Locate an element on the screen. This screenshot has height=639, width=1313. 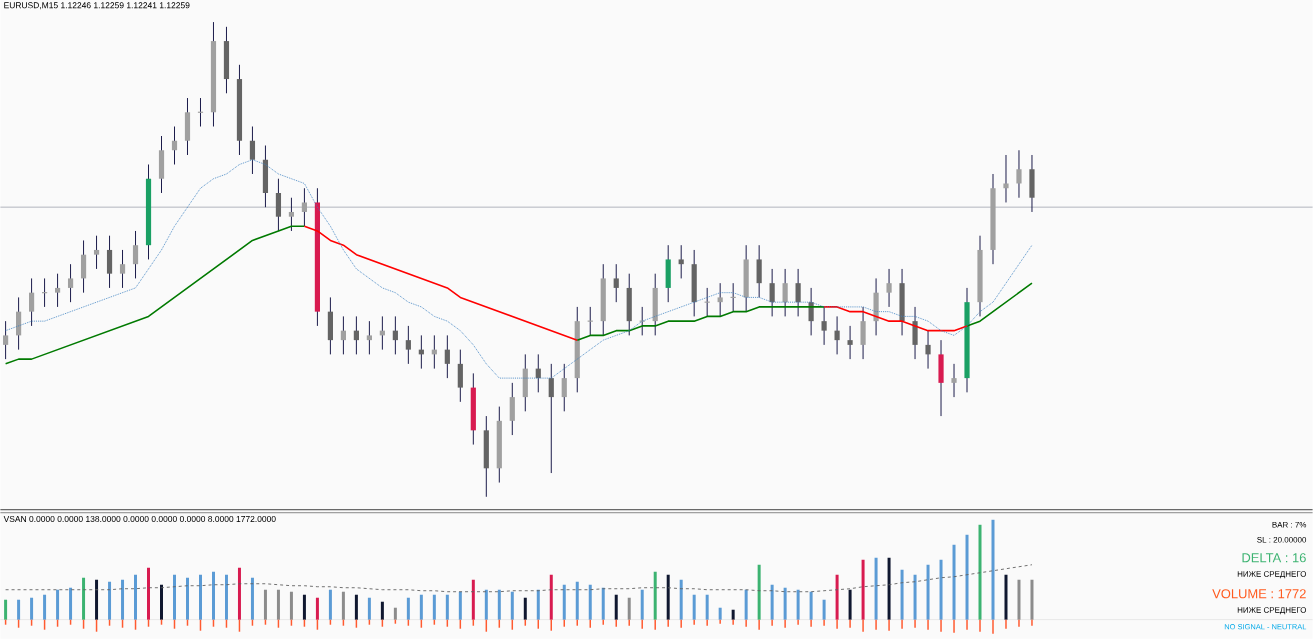
chart-title: EURUSD,M15 1.12246 1.12259 1.12241 1.12259 is located at coordinates (97, 6).